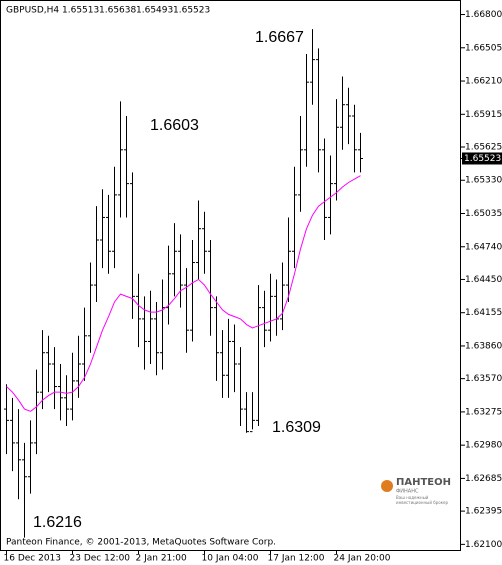 The image size is (502, 565). I want to click on y-tick-label: 1.62100, so click(483, 545).